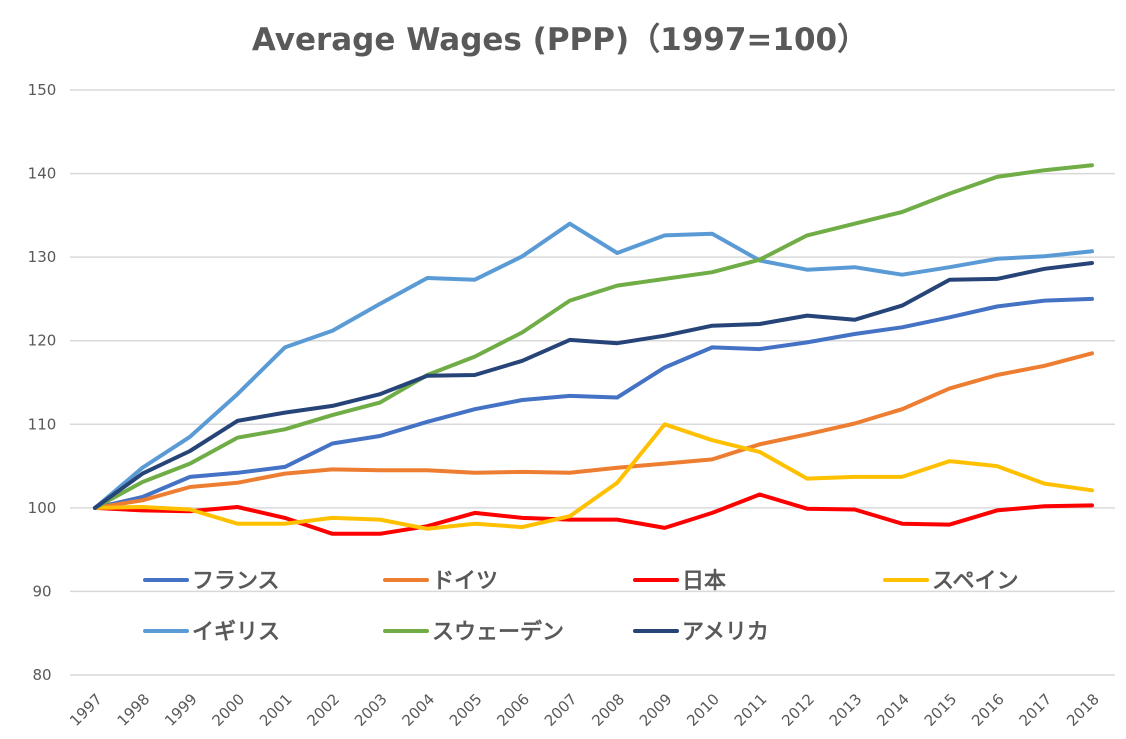 This screenshot has height=739, width=1126. I want to click on x-tick-label: 1997, so click(86, 710).